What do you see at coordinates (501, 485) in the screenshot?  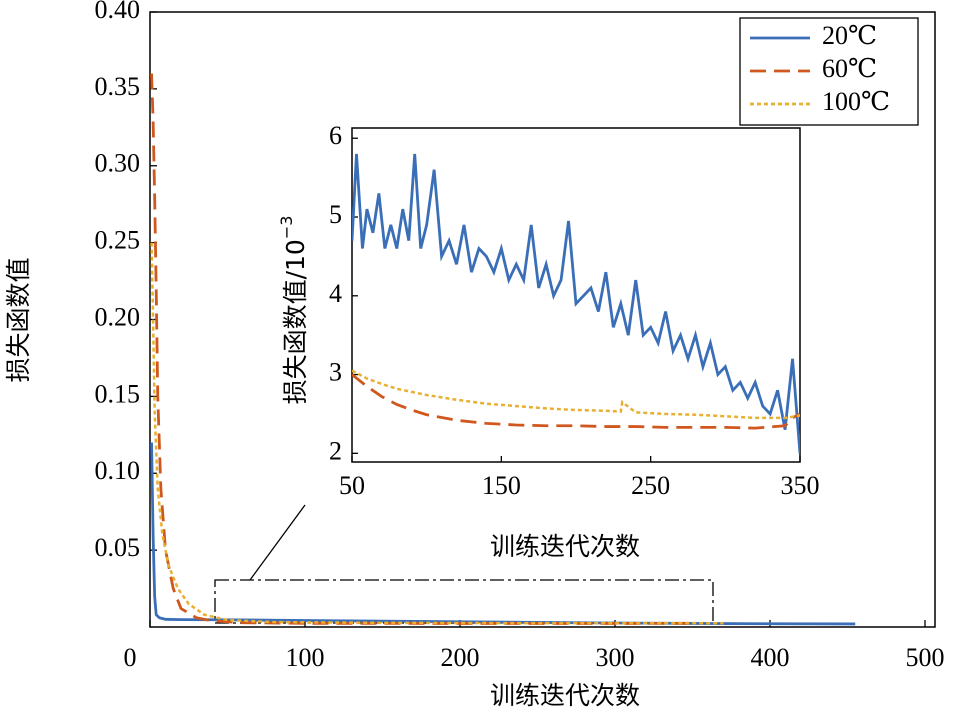 I see `x-tick-label: 150` at bounding box center [501, 485].